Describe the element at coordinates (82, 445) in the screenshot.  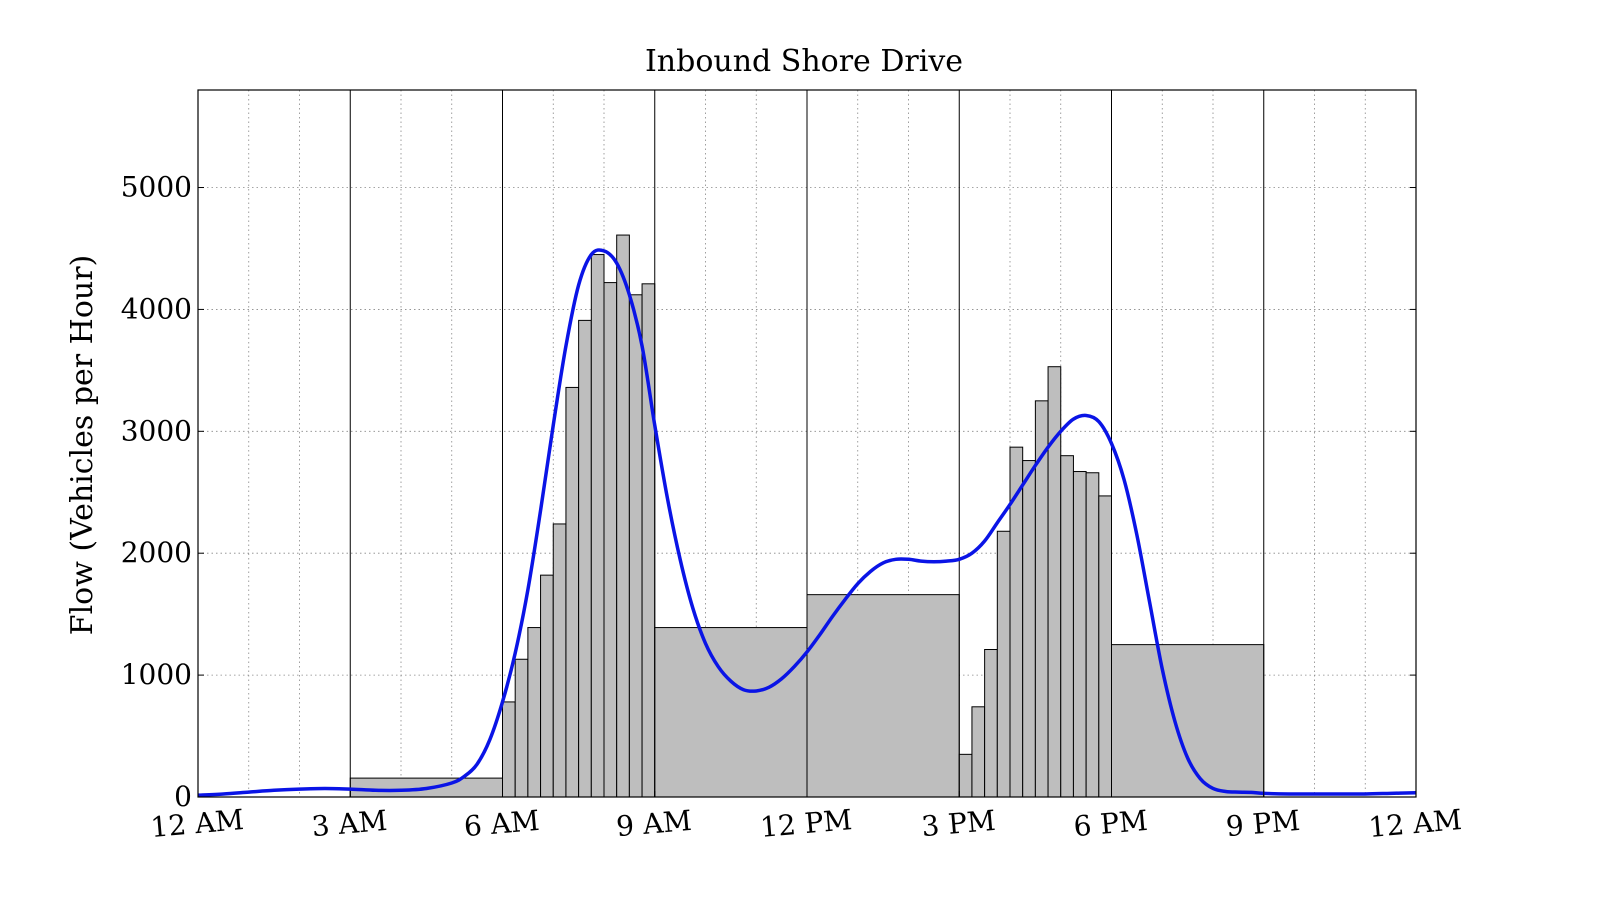
I see `y-axis-label: Flow (Vehicles per Hour)` at that location.